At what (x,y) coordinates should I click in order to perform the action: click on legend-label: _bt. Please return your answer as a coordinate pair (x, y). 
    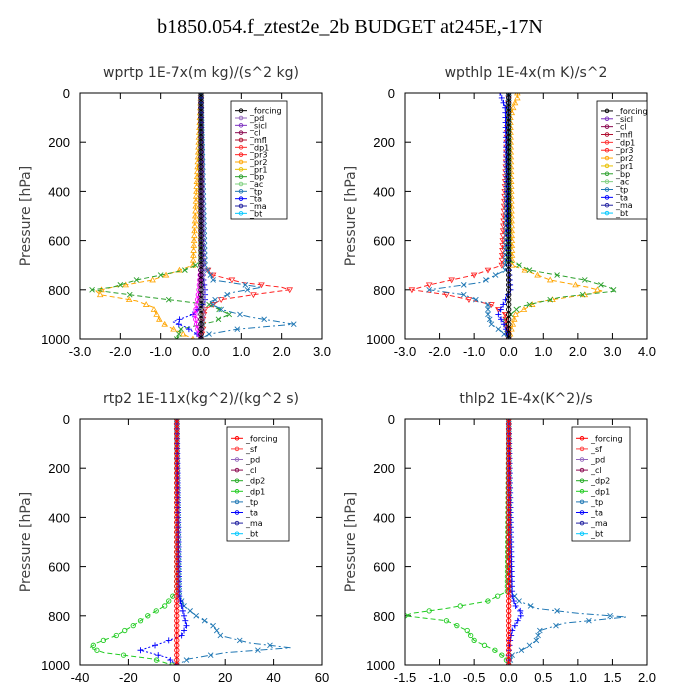
    Looking at the image, I should click on (621, 213).